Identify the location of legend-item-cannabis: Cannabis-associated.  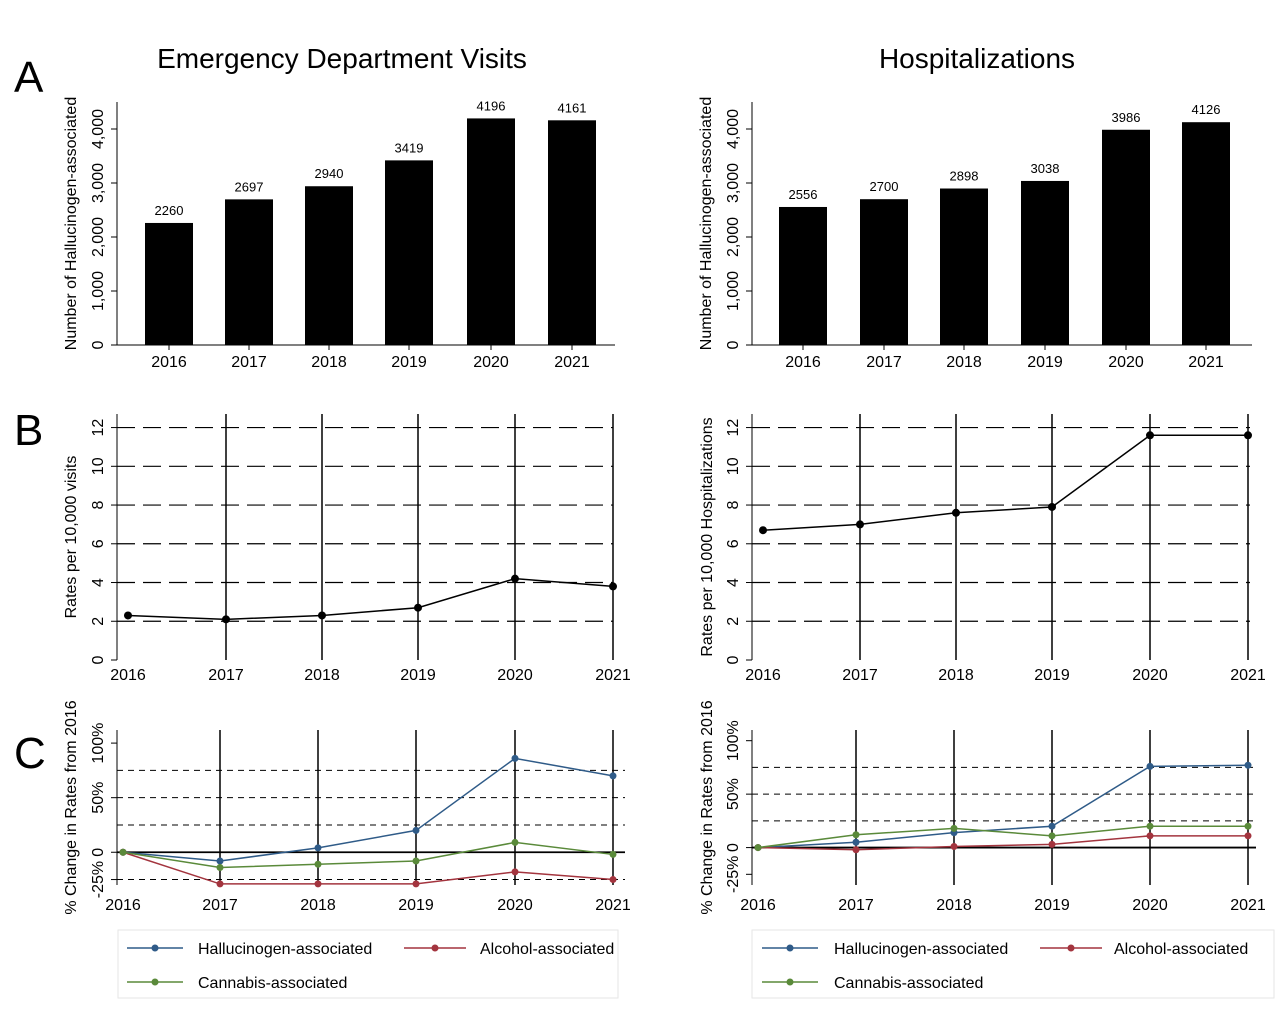
(237, 983).